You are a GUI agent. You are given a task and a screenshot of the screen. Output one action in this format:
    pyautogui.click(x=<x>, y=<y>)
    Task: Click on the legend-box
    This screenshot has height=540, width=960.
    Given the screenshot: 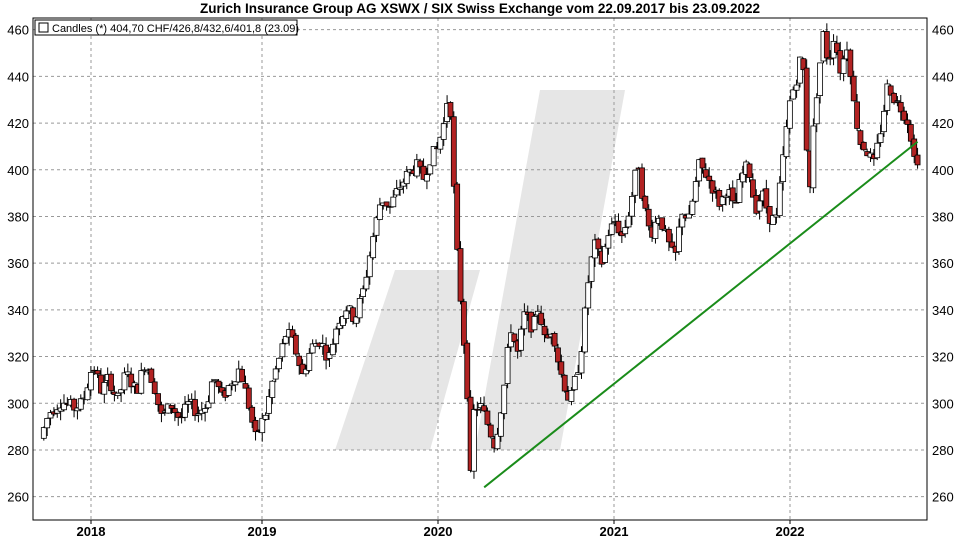 What is the action you would take?
    pyautogui.click(x=166, y=27)
    